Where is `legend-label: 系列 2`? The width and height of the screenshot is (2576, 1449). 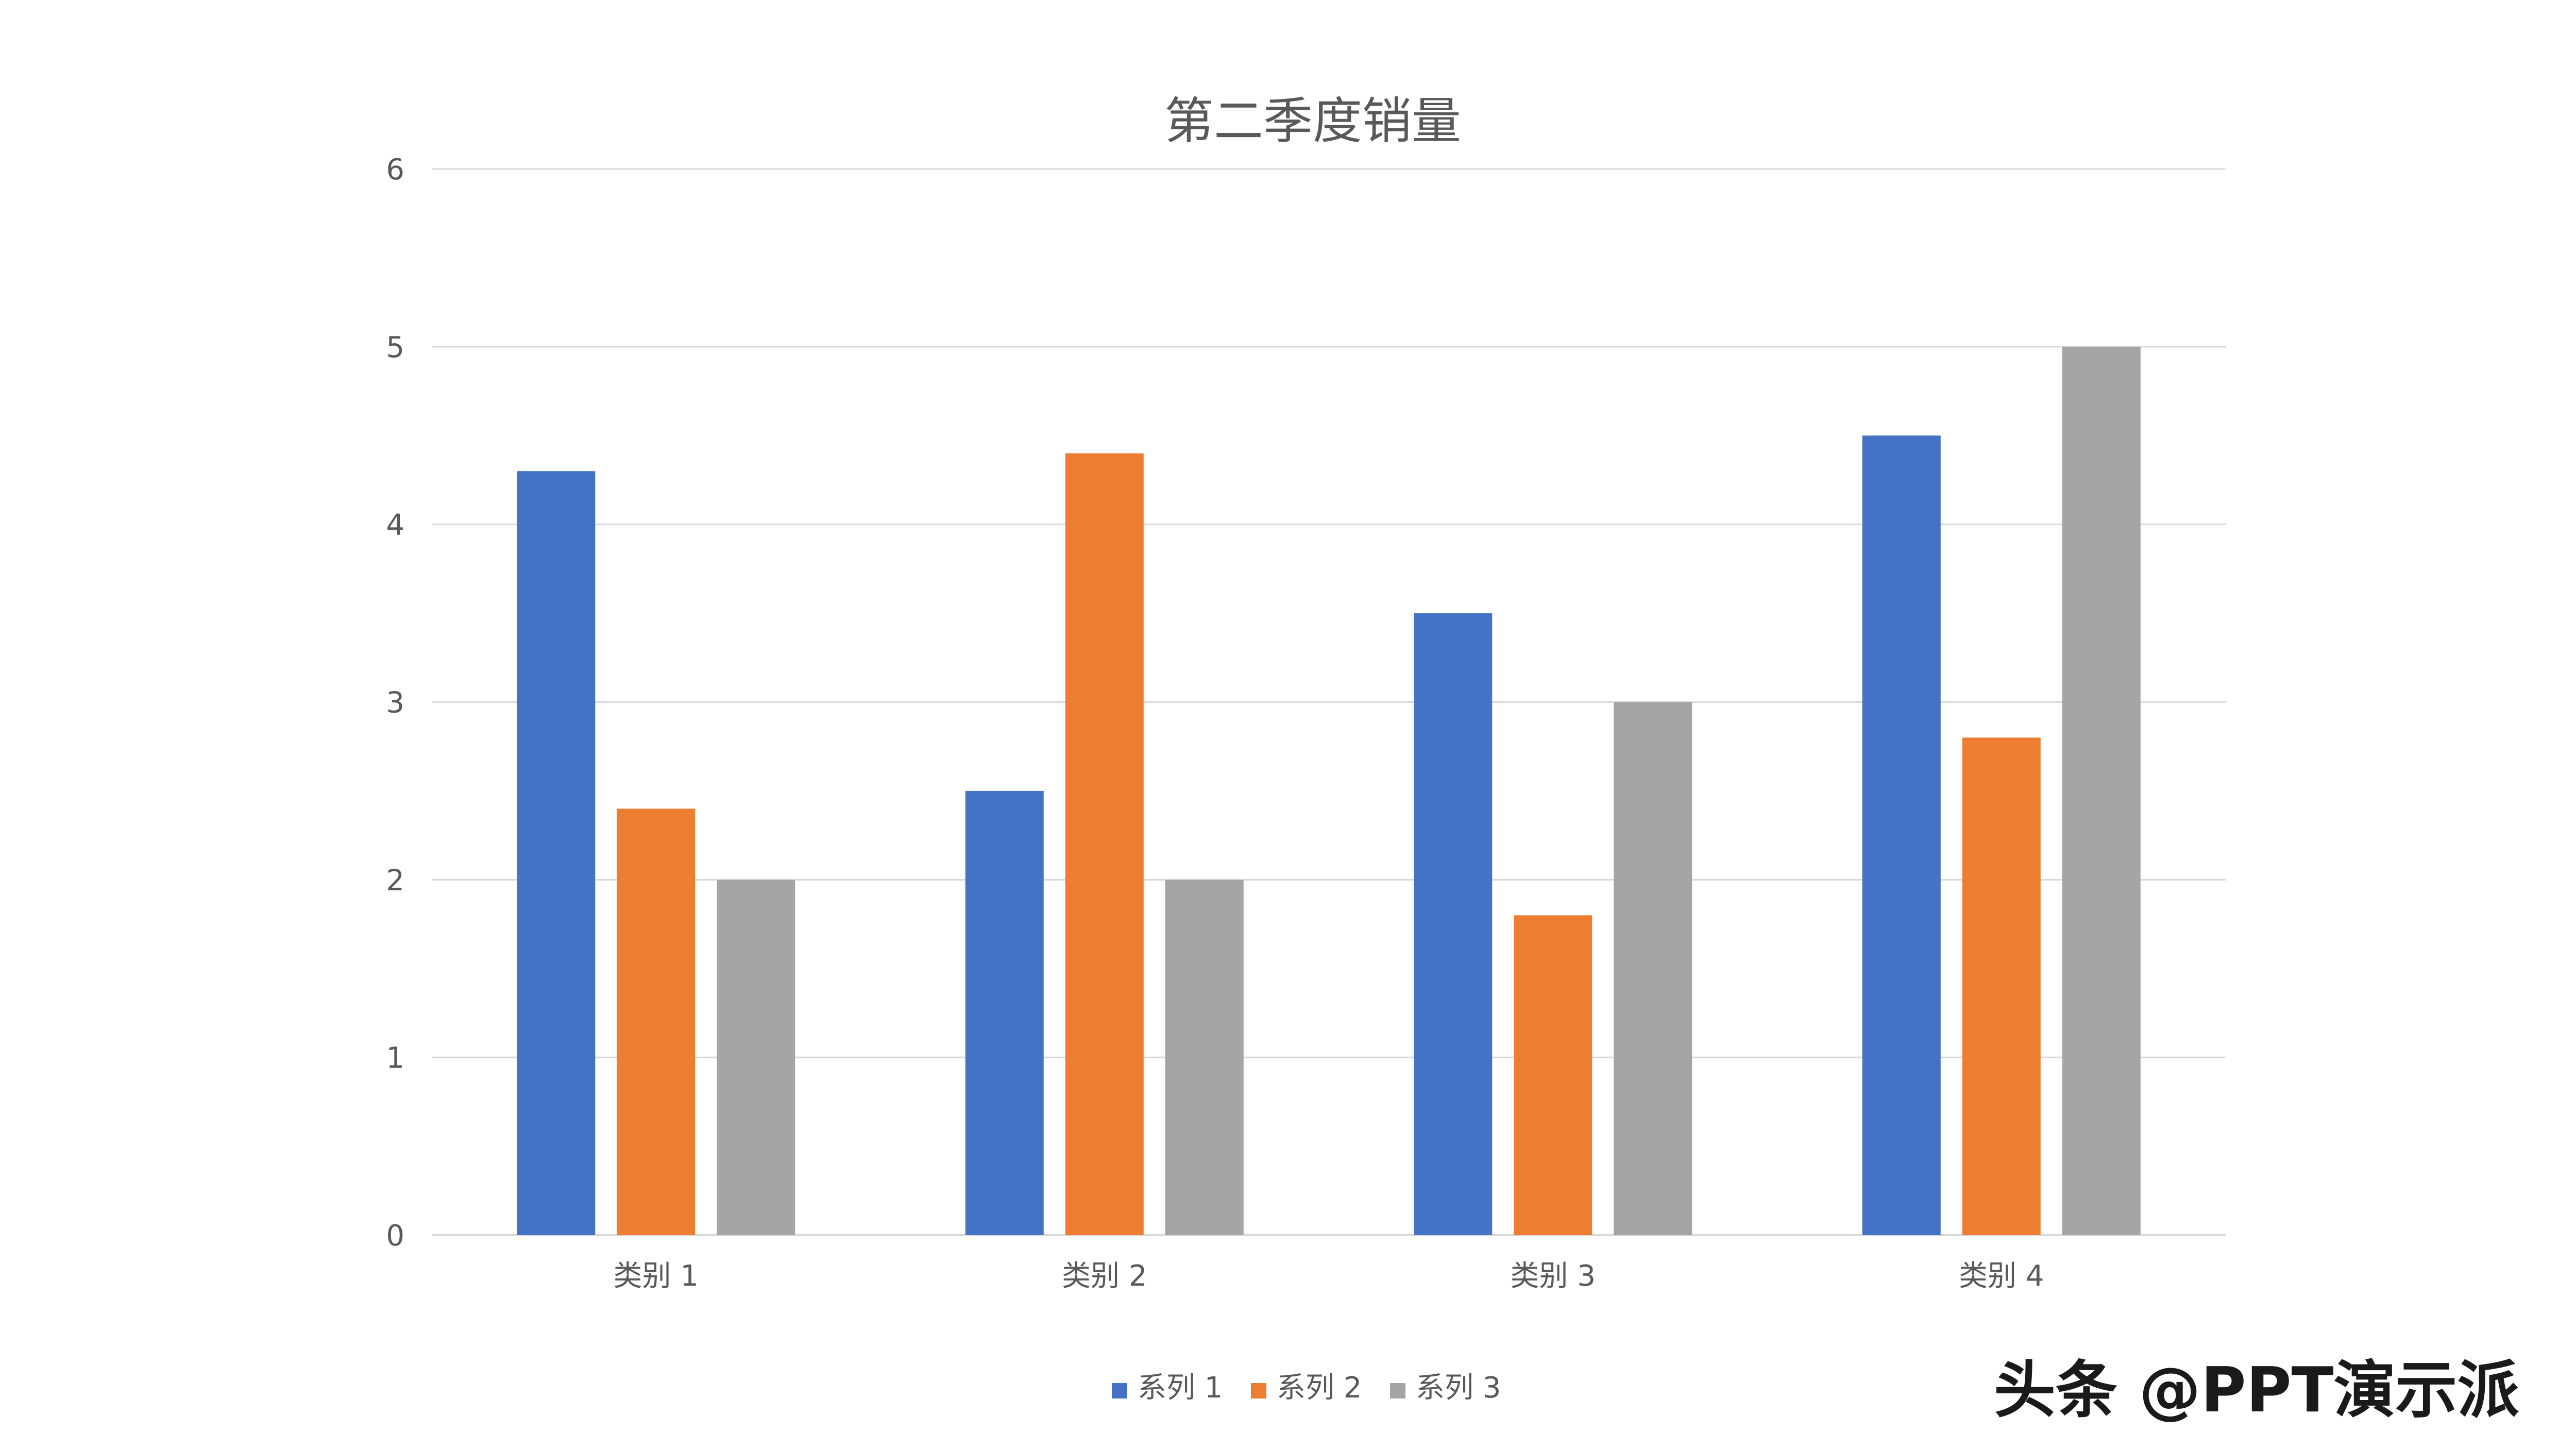 legend-label: 系列 2 is located at coordinates (1319, 1388).